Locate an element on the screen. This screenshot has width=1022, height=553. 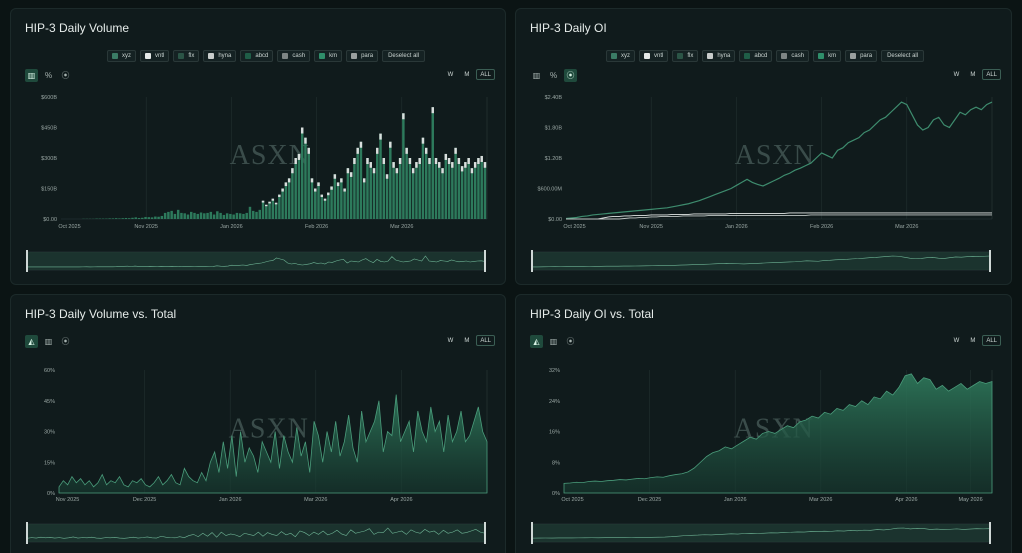
legend-label: xyz is located at coordinates (625, 56).